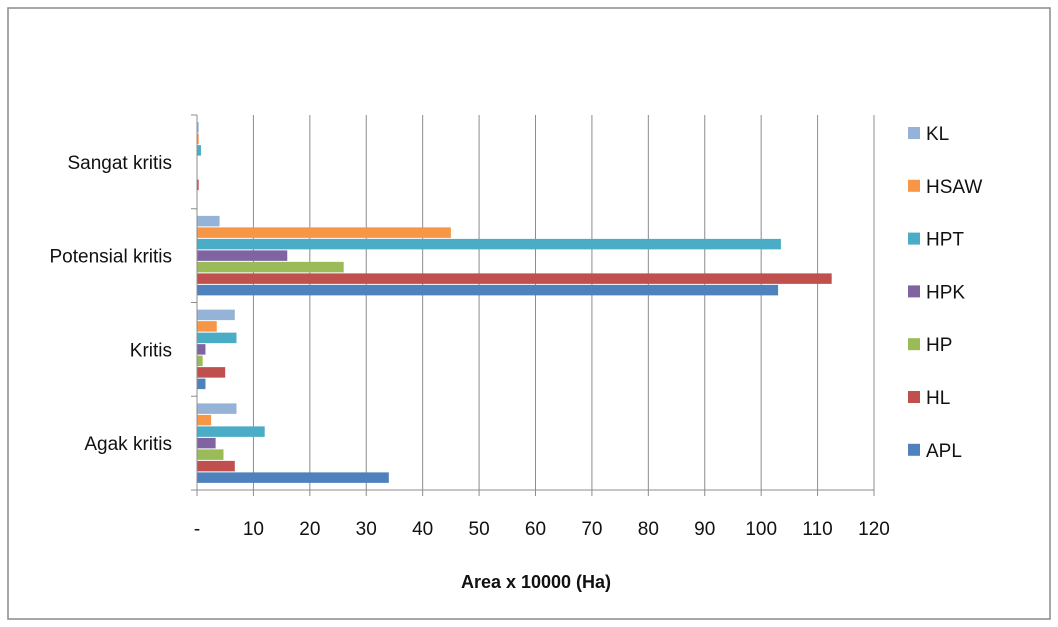 The width and height of the screenshot is (1058, 627). What do you see at coordinates (817, 529) in the screenshot?
I see `x-tick-label-11: 110` at bounding box center [817, 529].